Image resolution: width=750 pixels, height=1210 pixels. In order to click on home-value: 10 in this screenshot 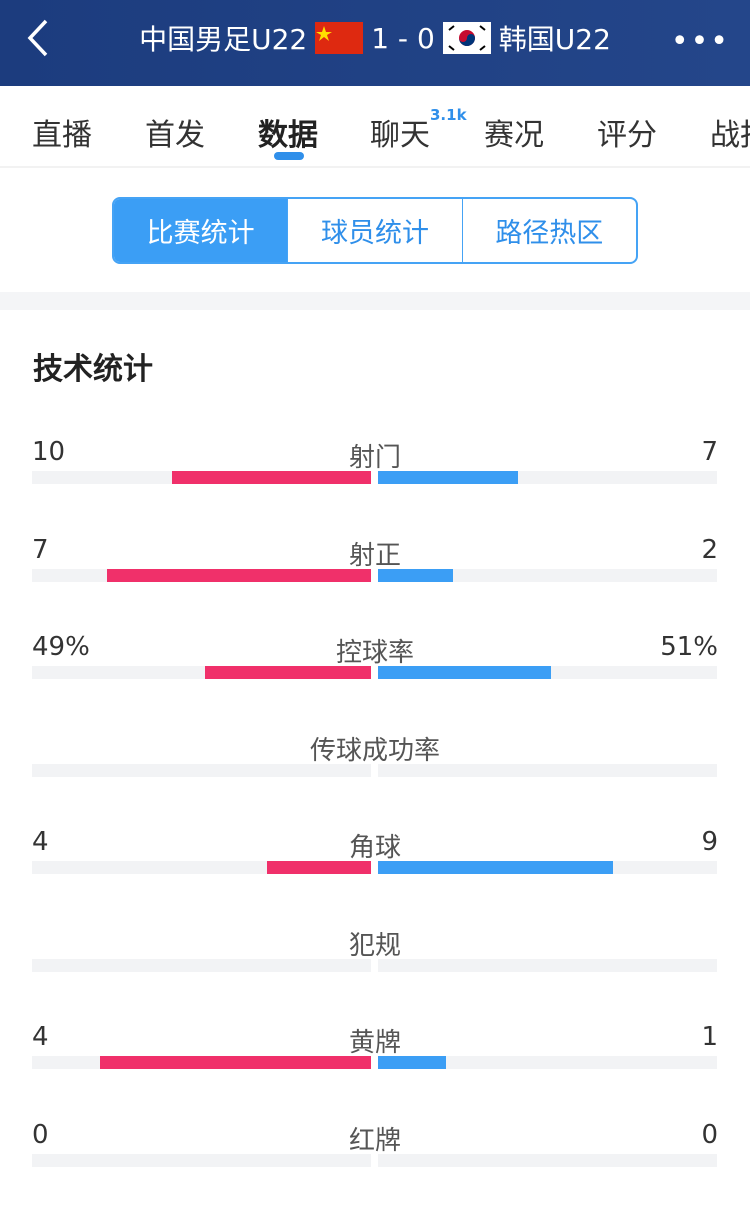, I will do `click(49, 452)`.